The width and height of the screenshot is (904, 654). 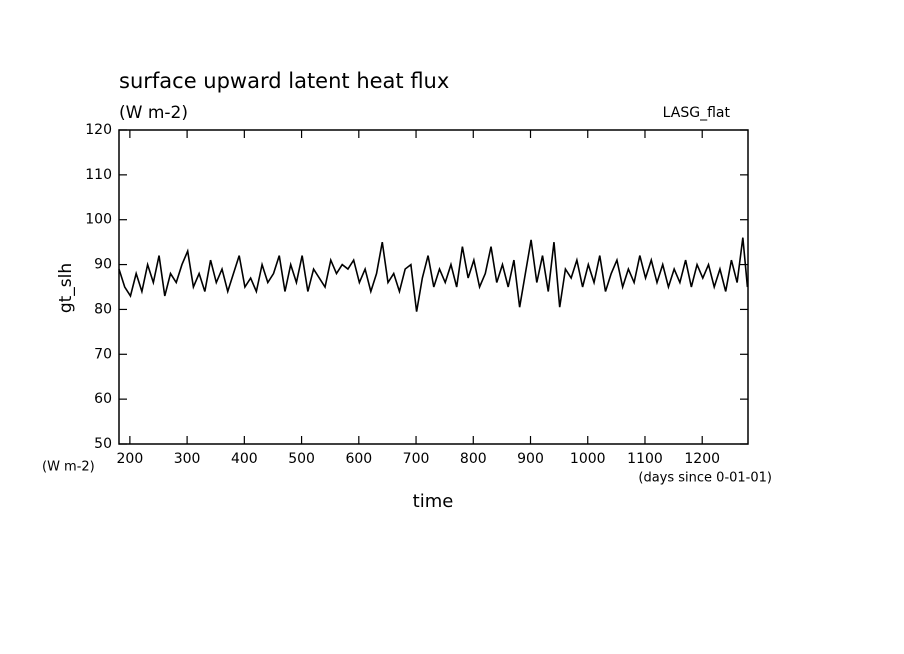 I want to click on x-tick-label: 200, so click(x=130, y=459).